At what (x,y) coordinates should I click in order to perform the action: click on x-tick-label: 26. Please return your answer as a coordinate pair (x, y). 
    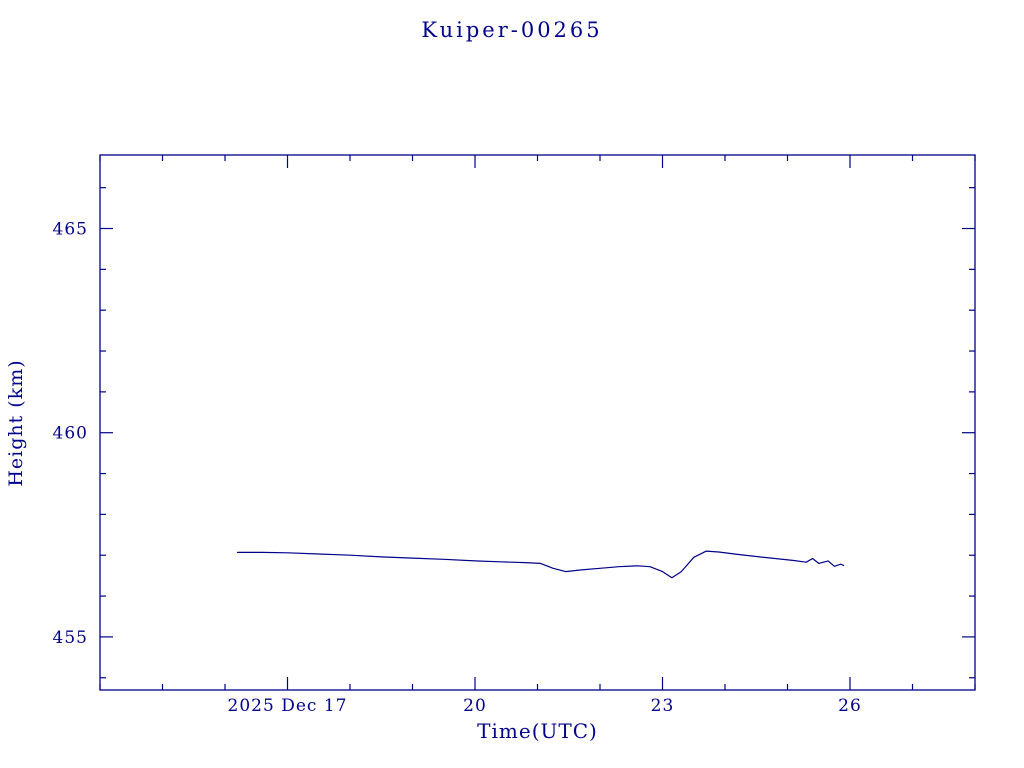
    Looking at the image, I should click on (850, 706).